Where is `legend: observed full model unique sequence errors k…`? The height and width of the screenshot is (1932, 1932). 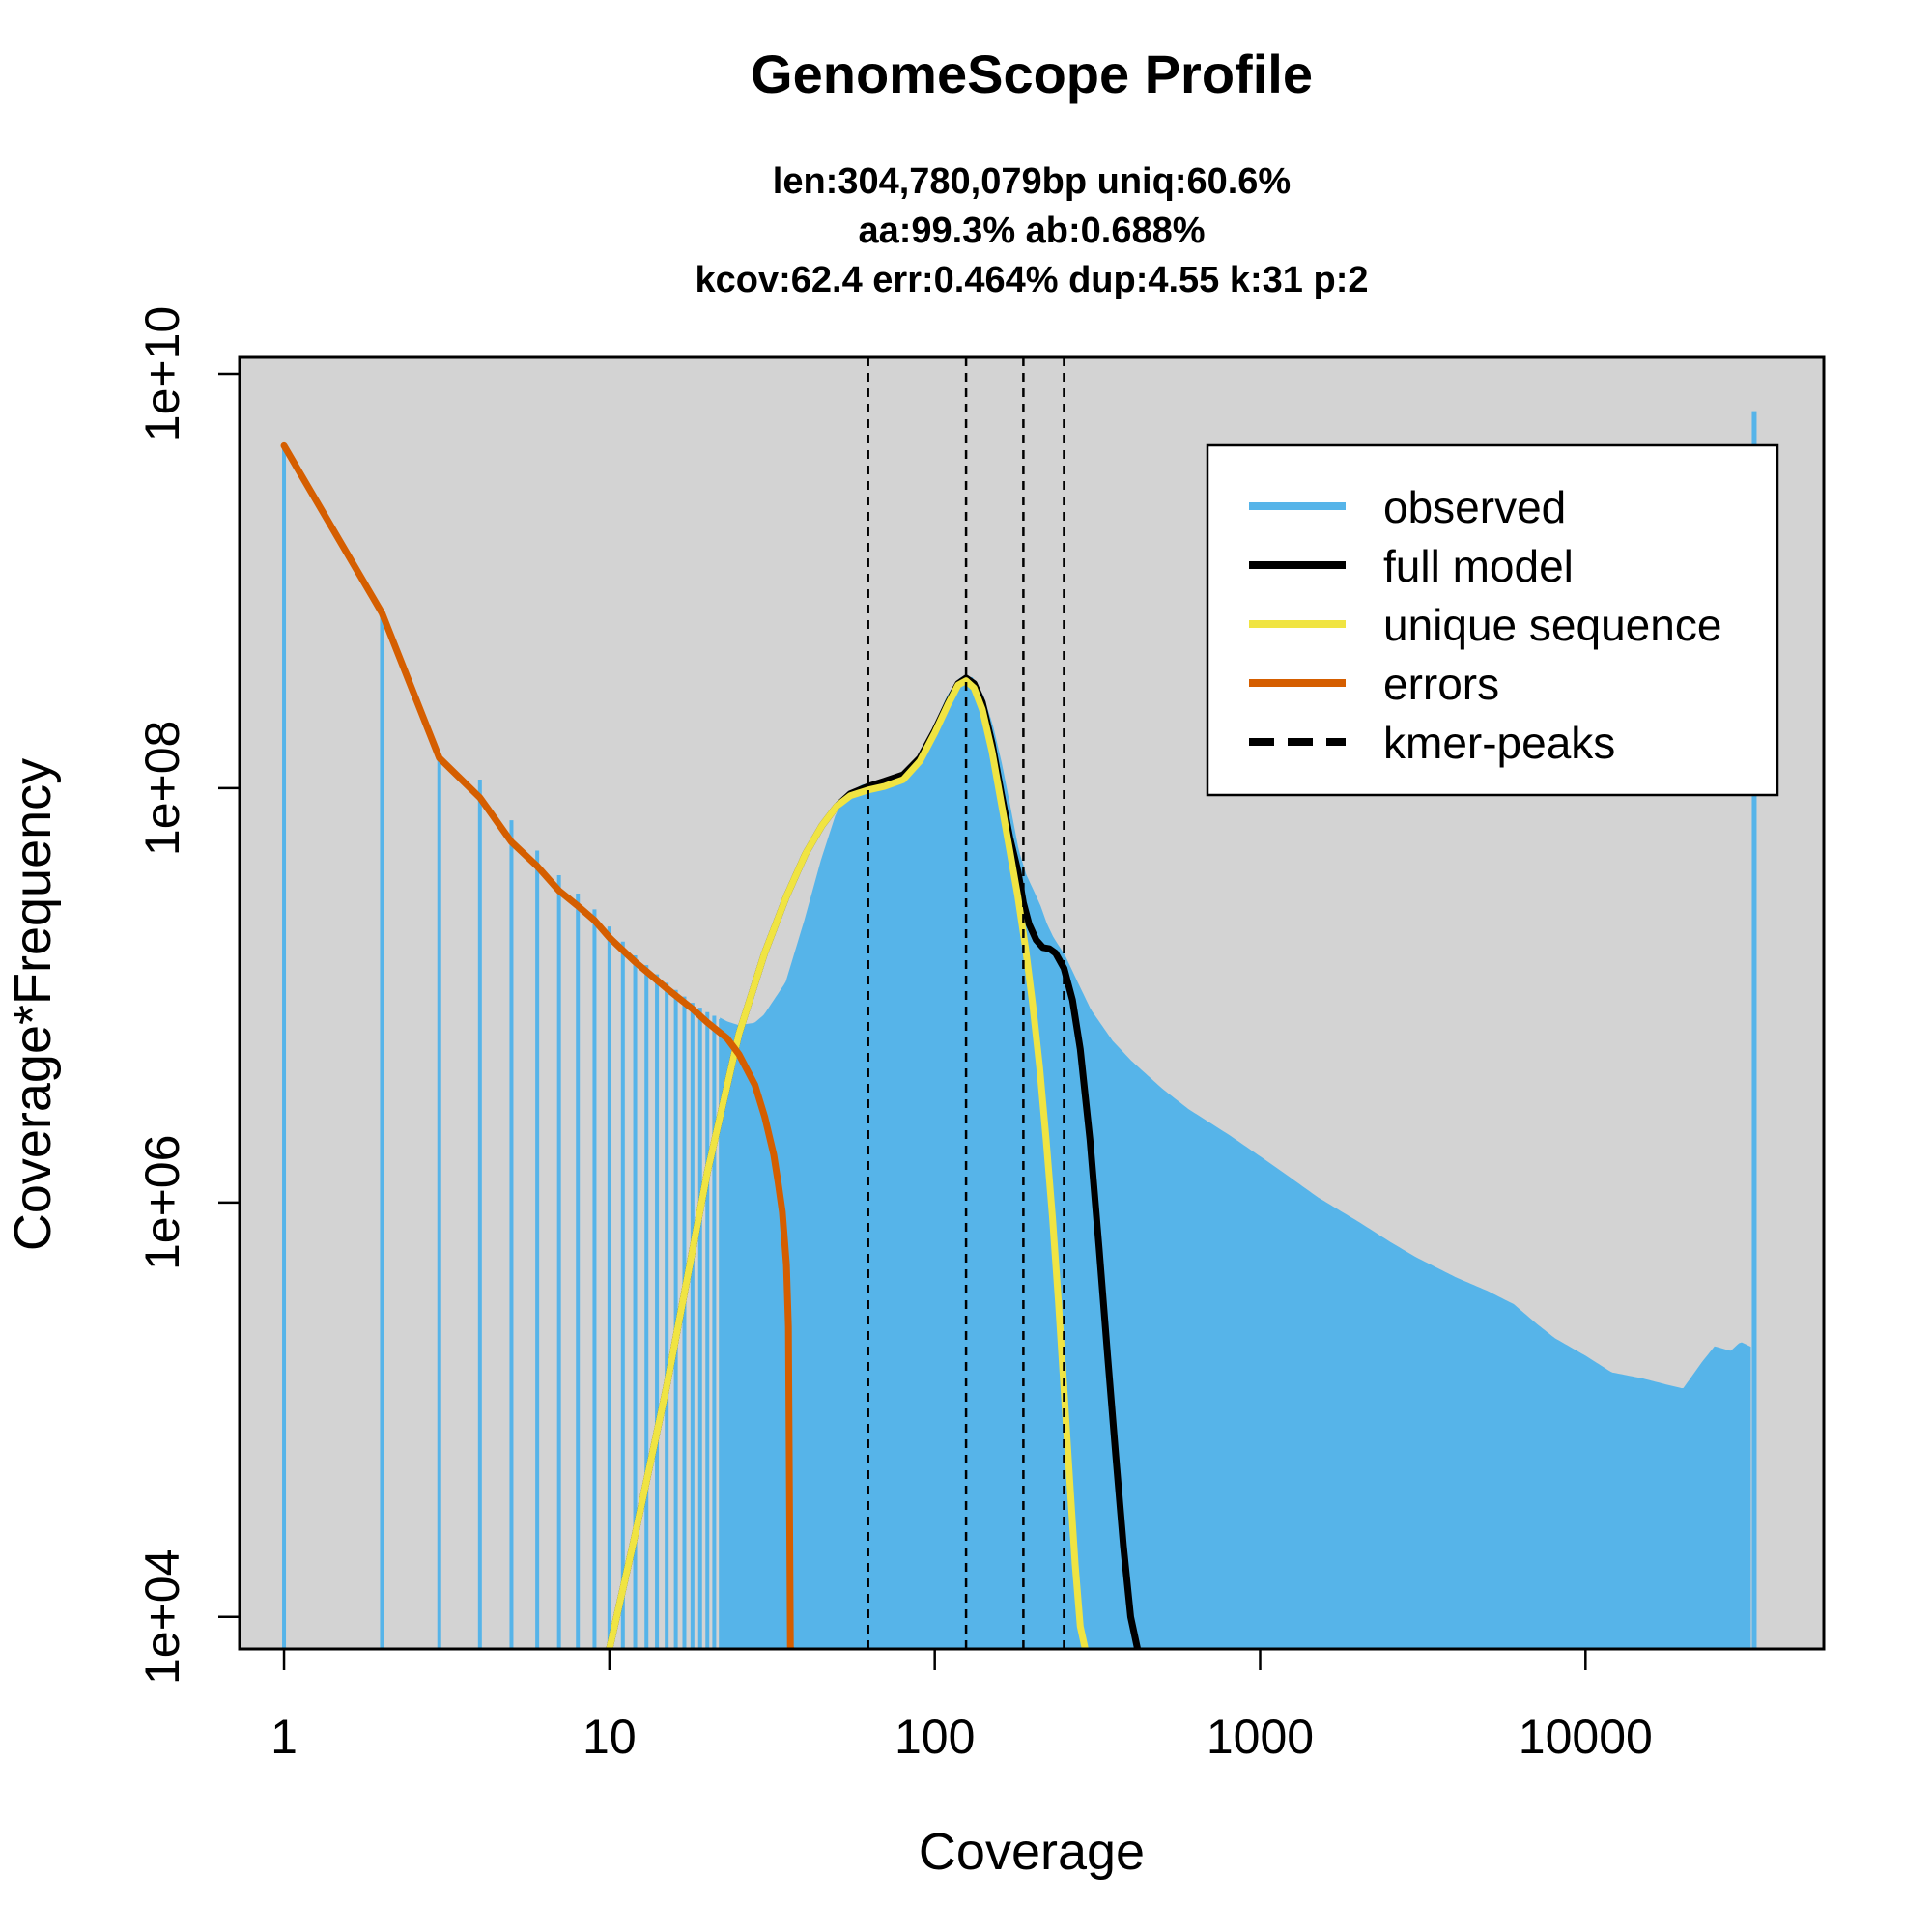 legend: observed full model unique sequence errors k… is located at coordinates (1492, 620).